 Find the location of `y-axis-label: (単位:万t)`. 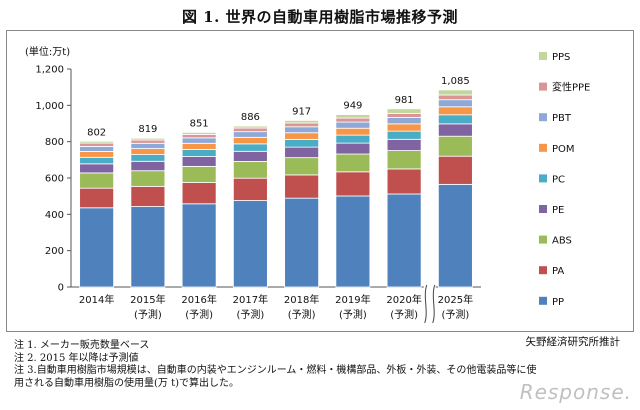

y-axis-label: (単位:万t) is located at coordinates (47, 51).